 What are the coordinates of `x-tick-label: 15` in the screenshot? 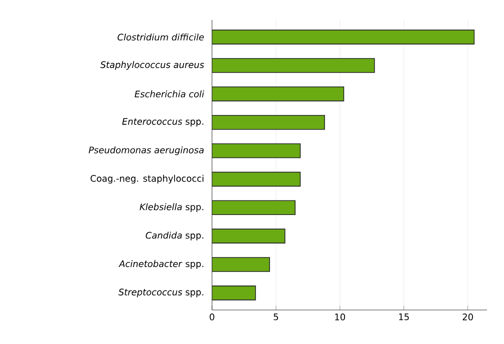 It's located at (404, 317).